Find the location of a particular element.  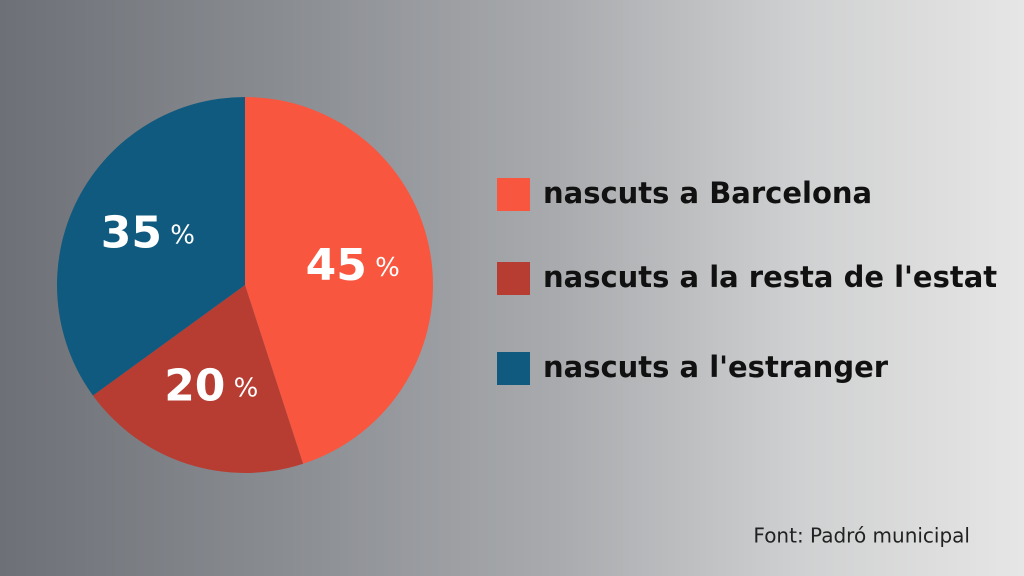

source-note: Font: Padró municipal is located at coordinates (861, 536).